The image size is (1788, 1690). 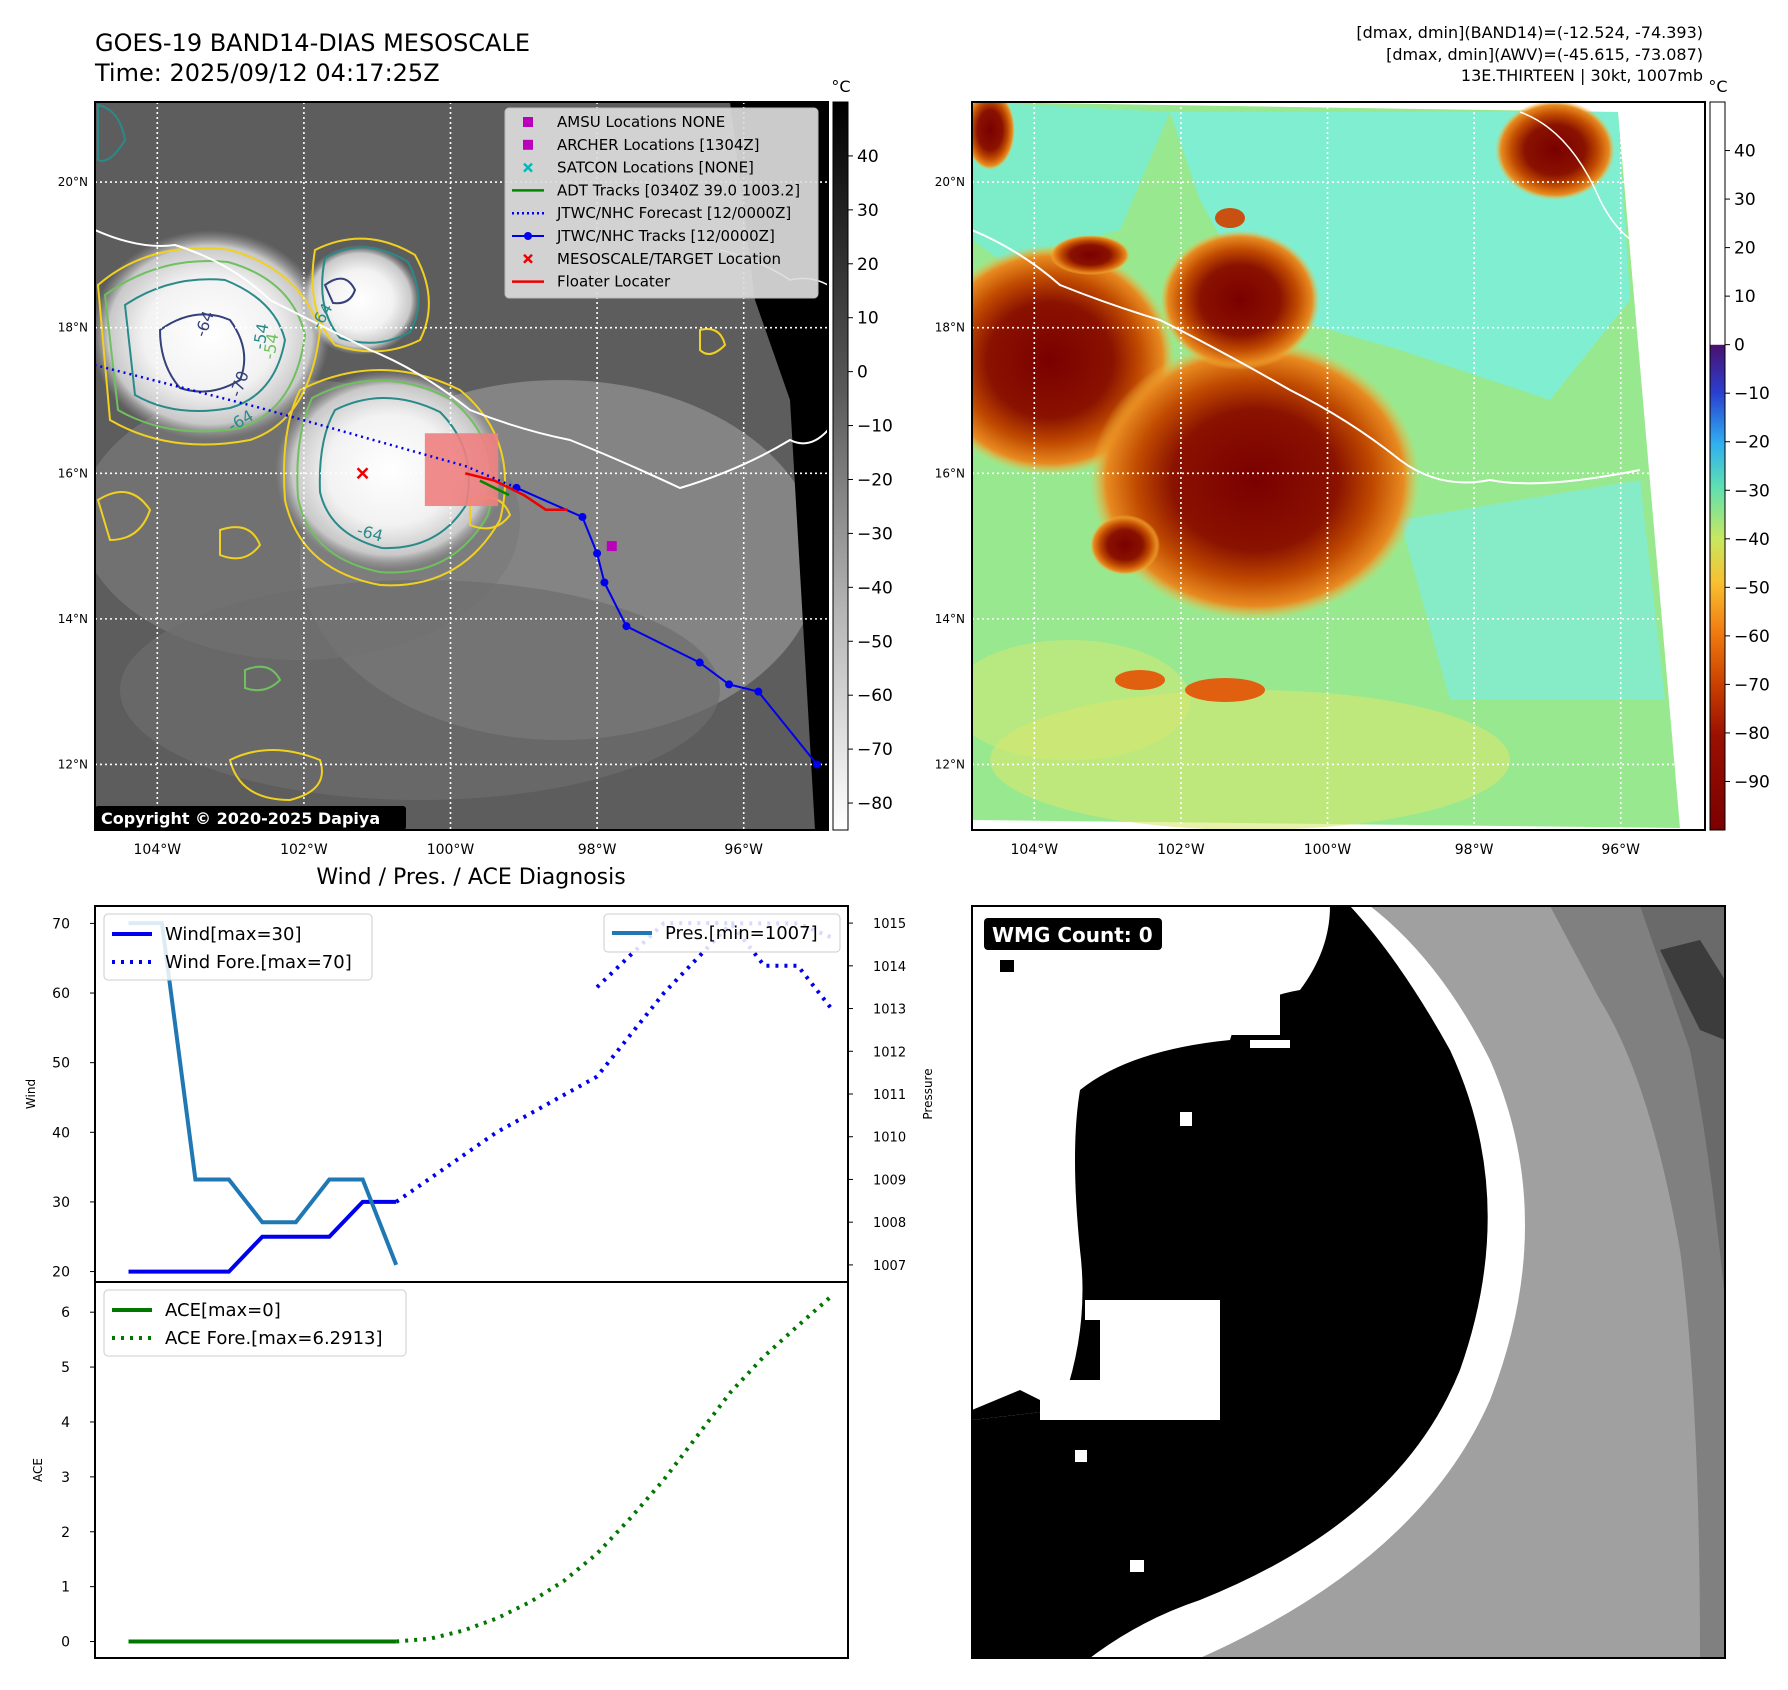 I want to click on legend-entry: ARCHER Locations [1304Z], so click(x=658, y=145).